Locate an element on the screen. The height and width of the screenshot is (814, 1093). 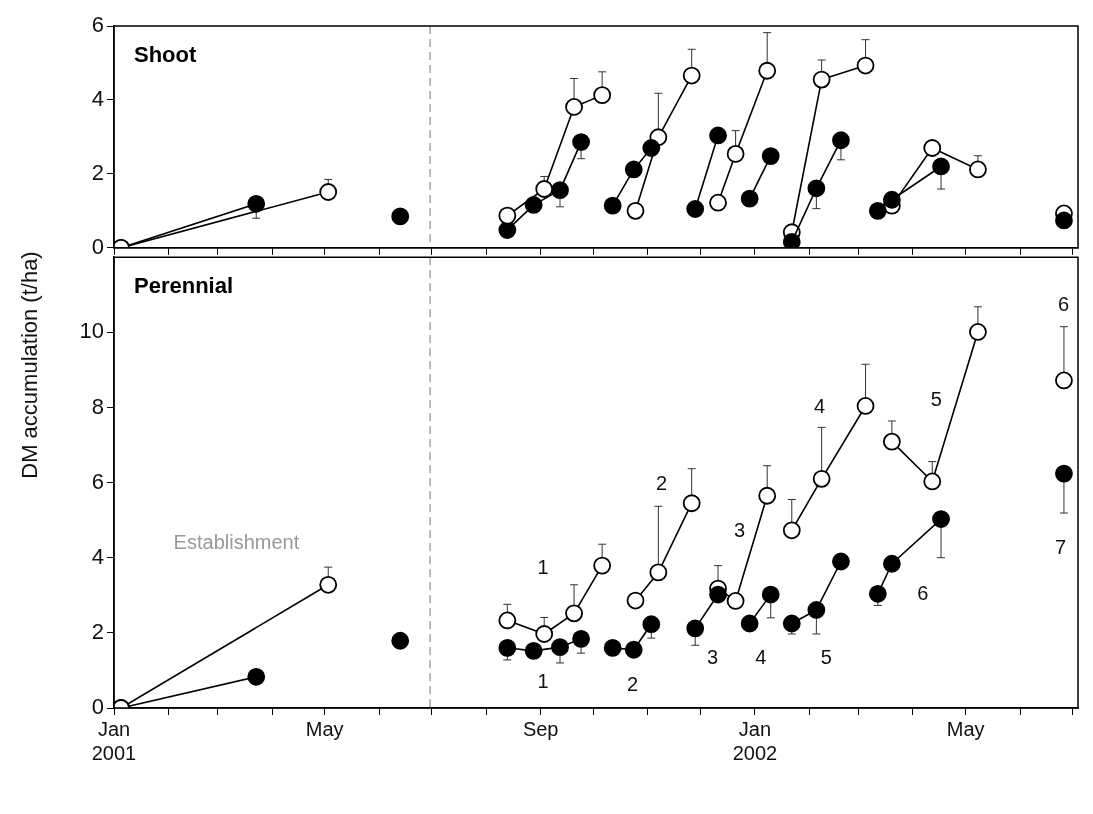
x-tick-label: Sep is located at coordinates (540, 728).